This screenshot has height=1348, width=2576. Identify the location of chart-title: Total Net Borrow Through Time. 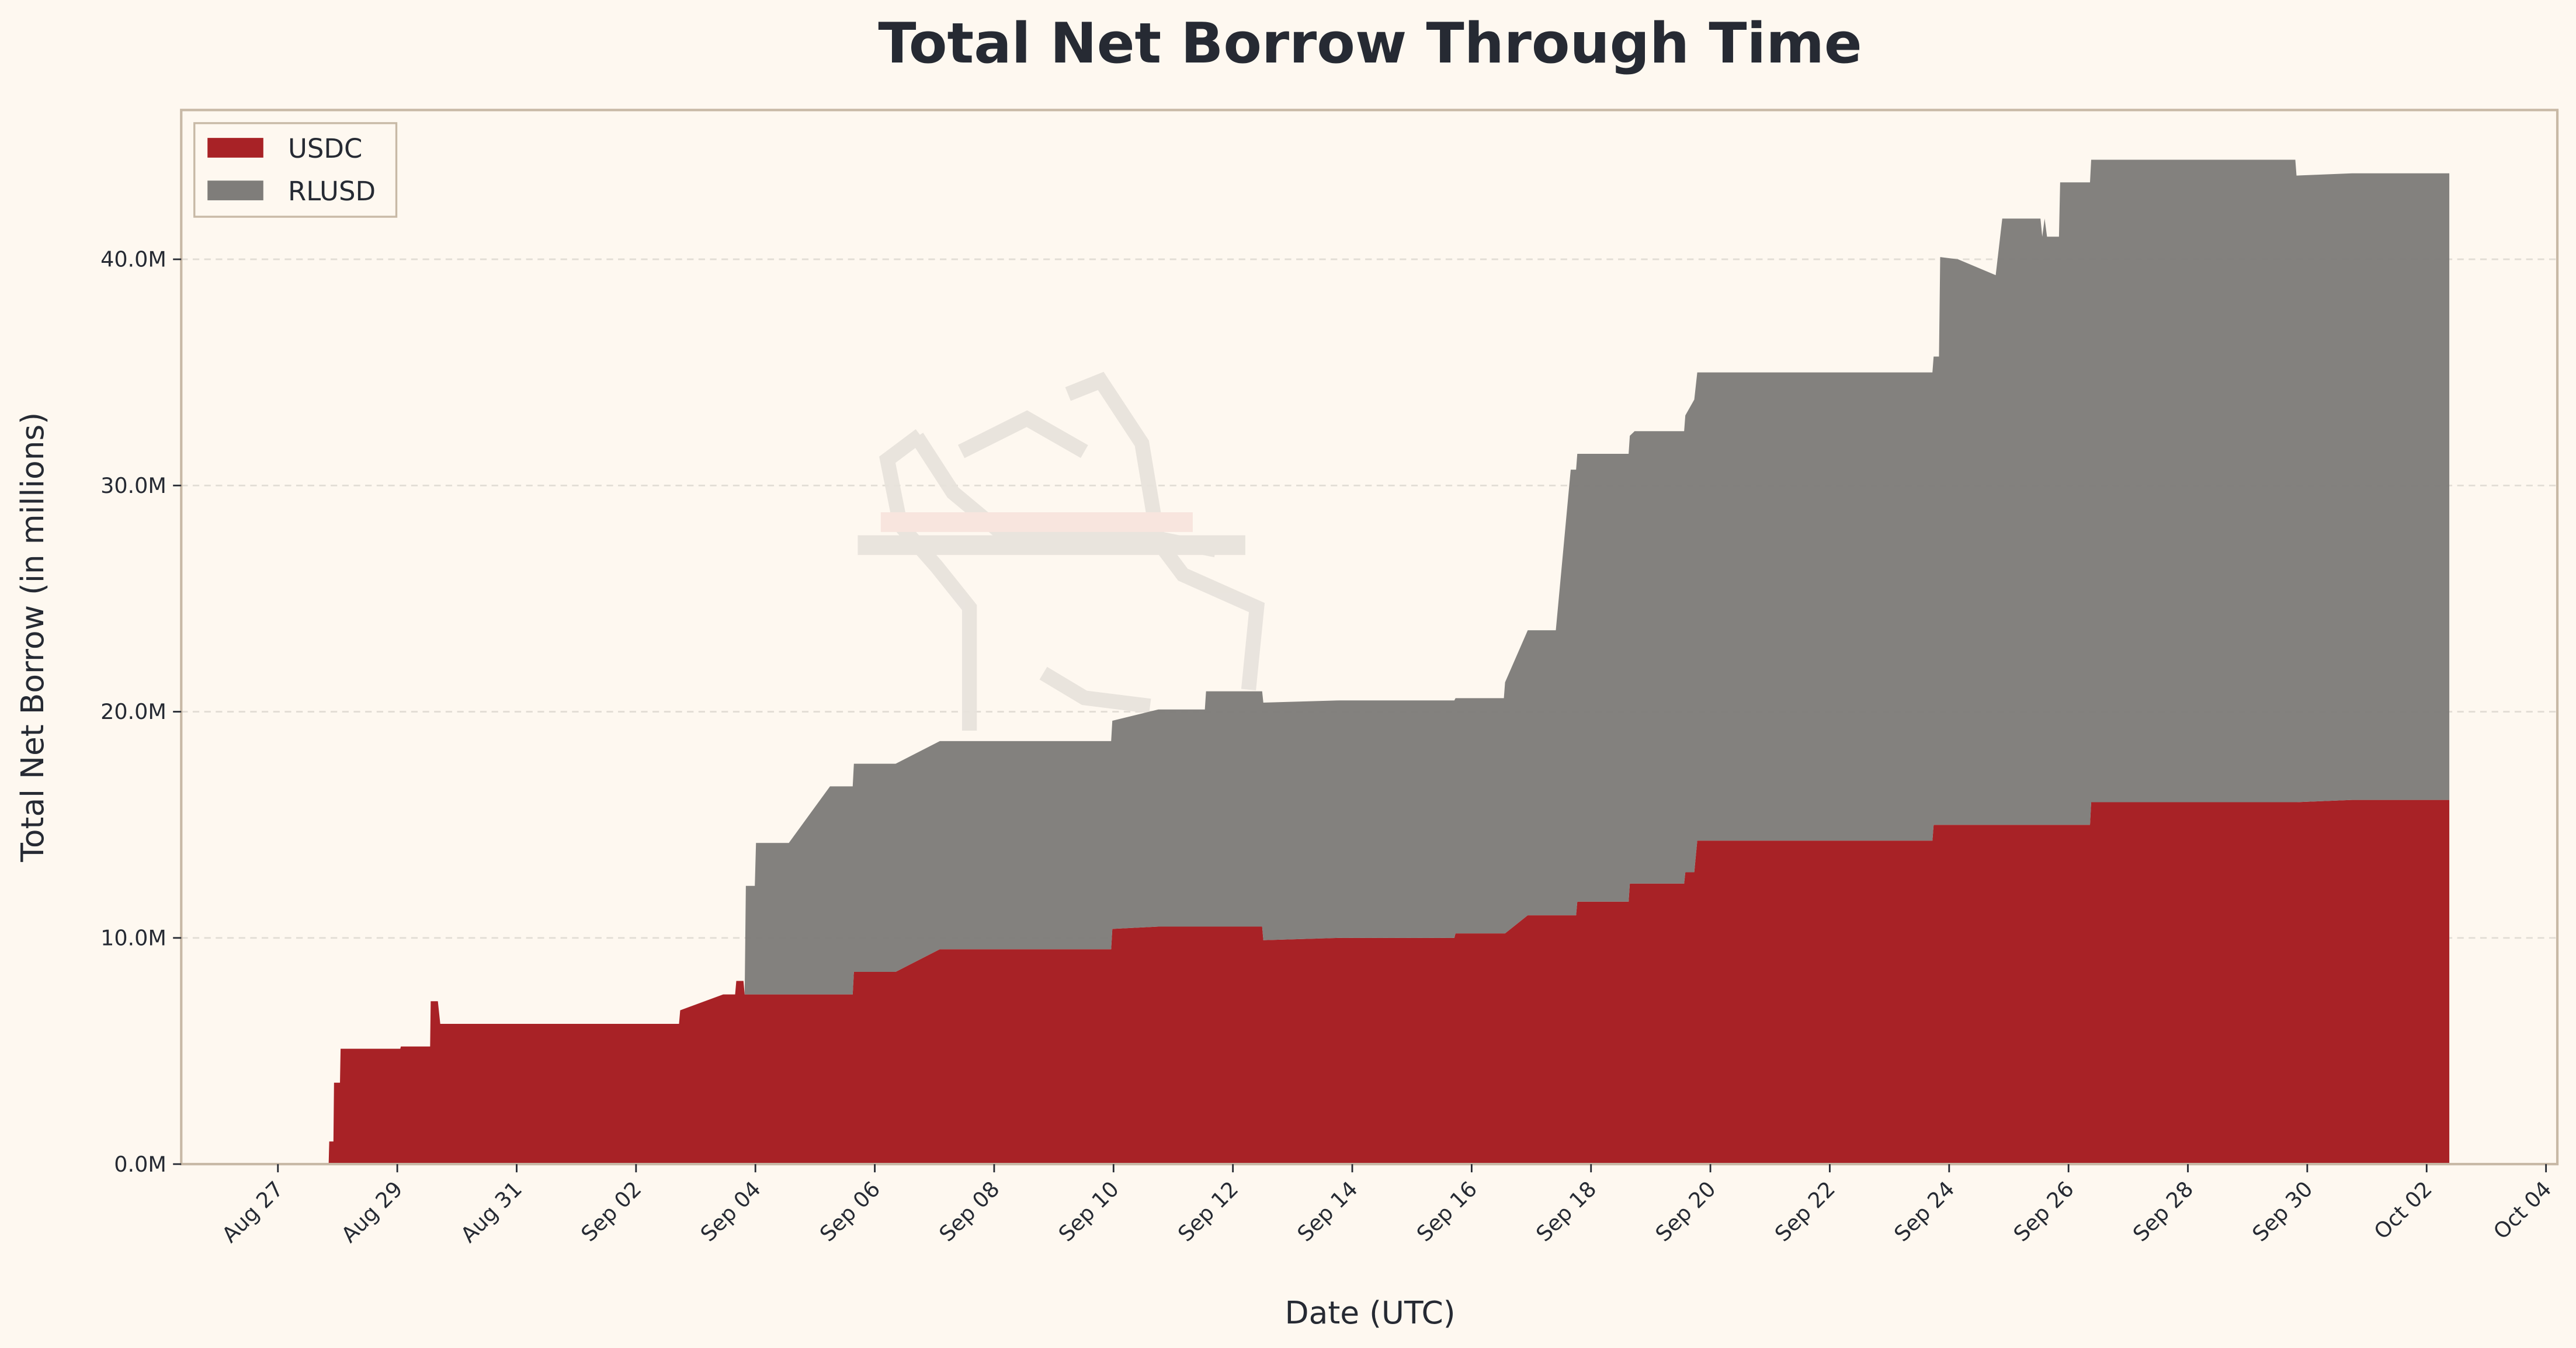
(1370, 43).